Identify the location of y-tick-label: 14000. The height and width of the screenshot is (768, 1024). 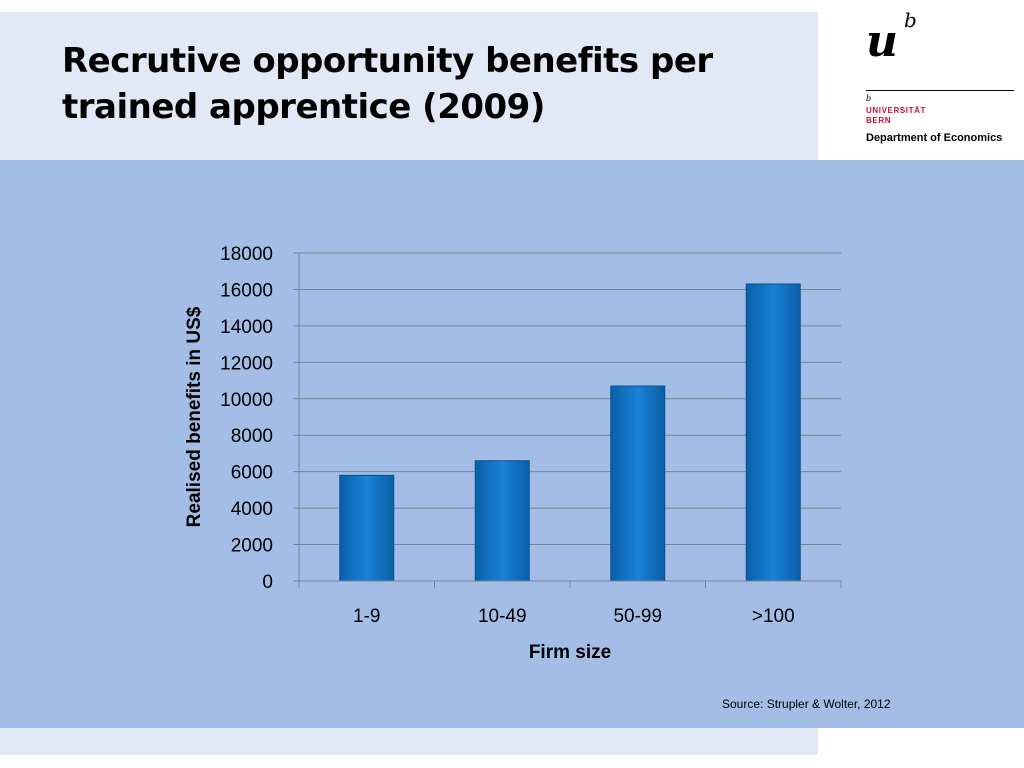
(246, 327).